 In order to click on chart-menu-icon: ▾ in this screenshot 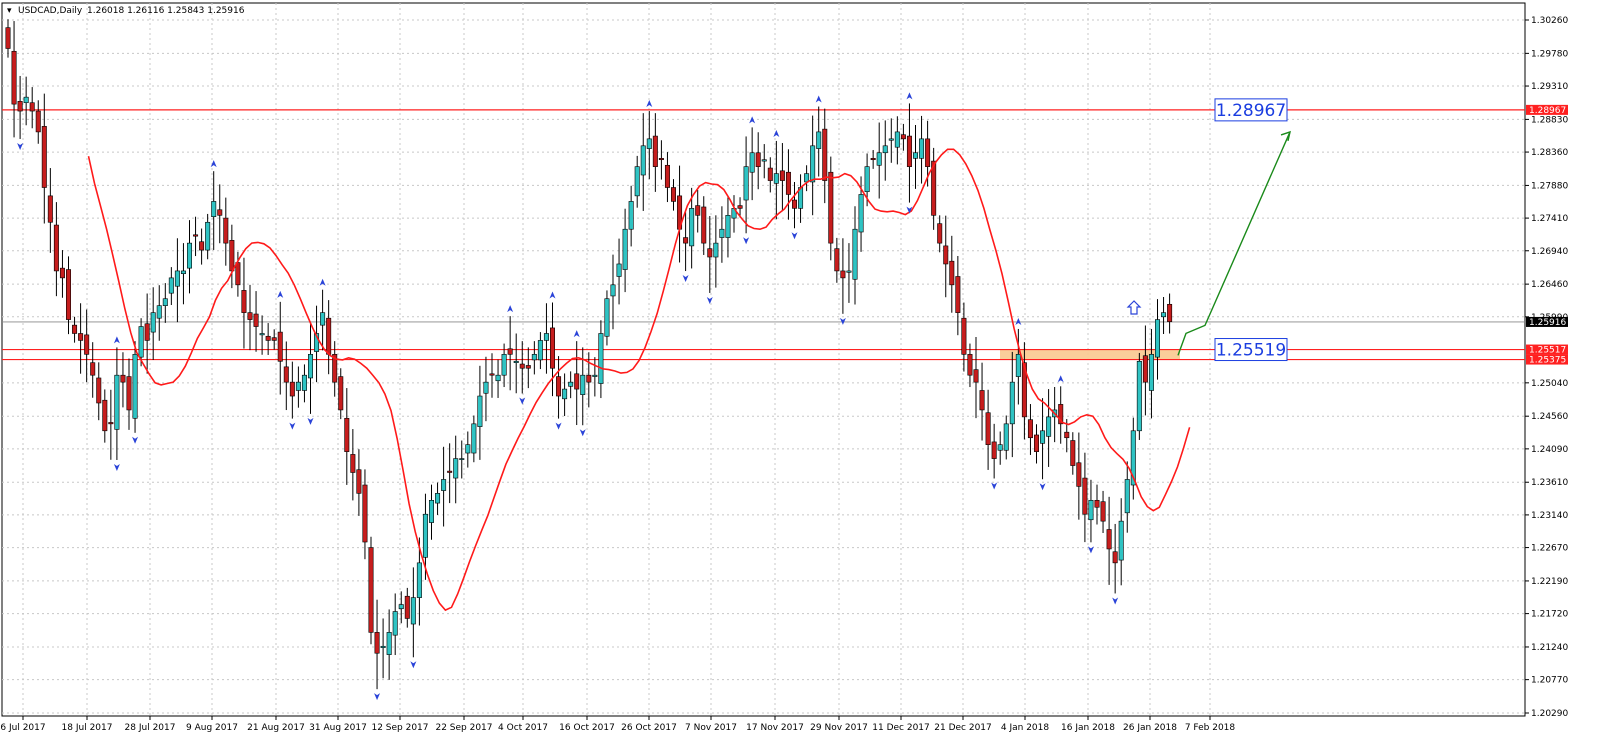, I will do `click(9, 11)`.